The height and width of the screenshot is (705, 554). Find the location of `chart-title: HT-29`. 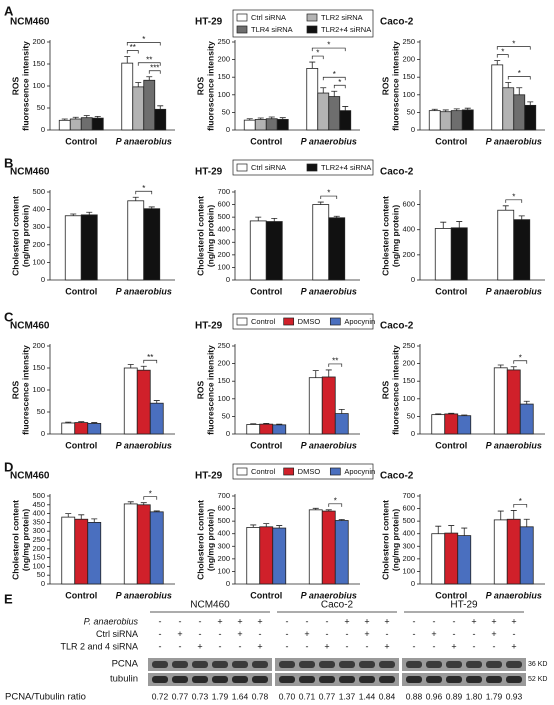

chart-title: HT-29 is located at coordinates (209, 476).